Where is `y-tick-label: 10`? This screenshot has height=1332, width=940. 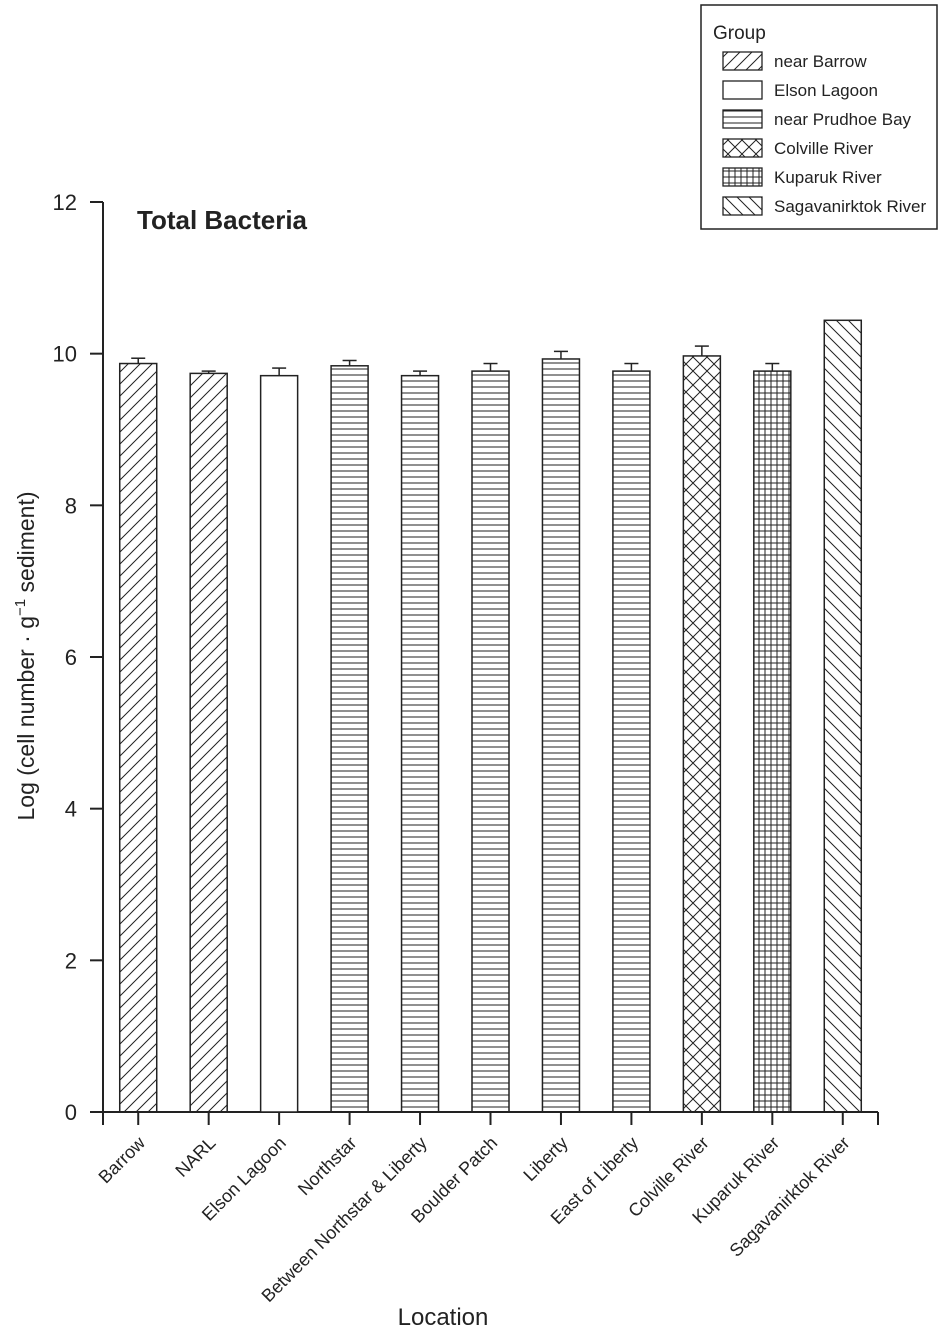
y-tick-label: 10 is located at coordinates (65, 354).